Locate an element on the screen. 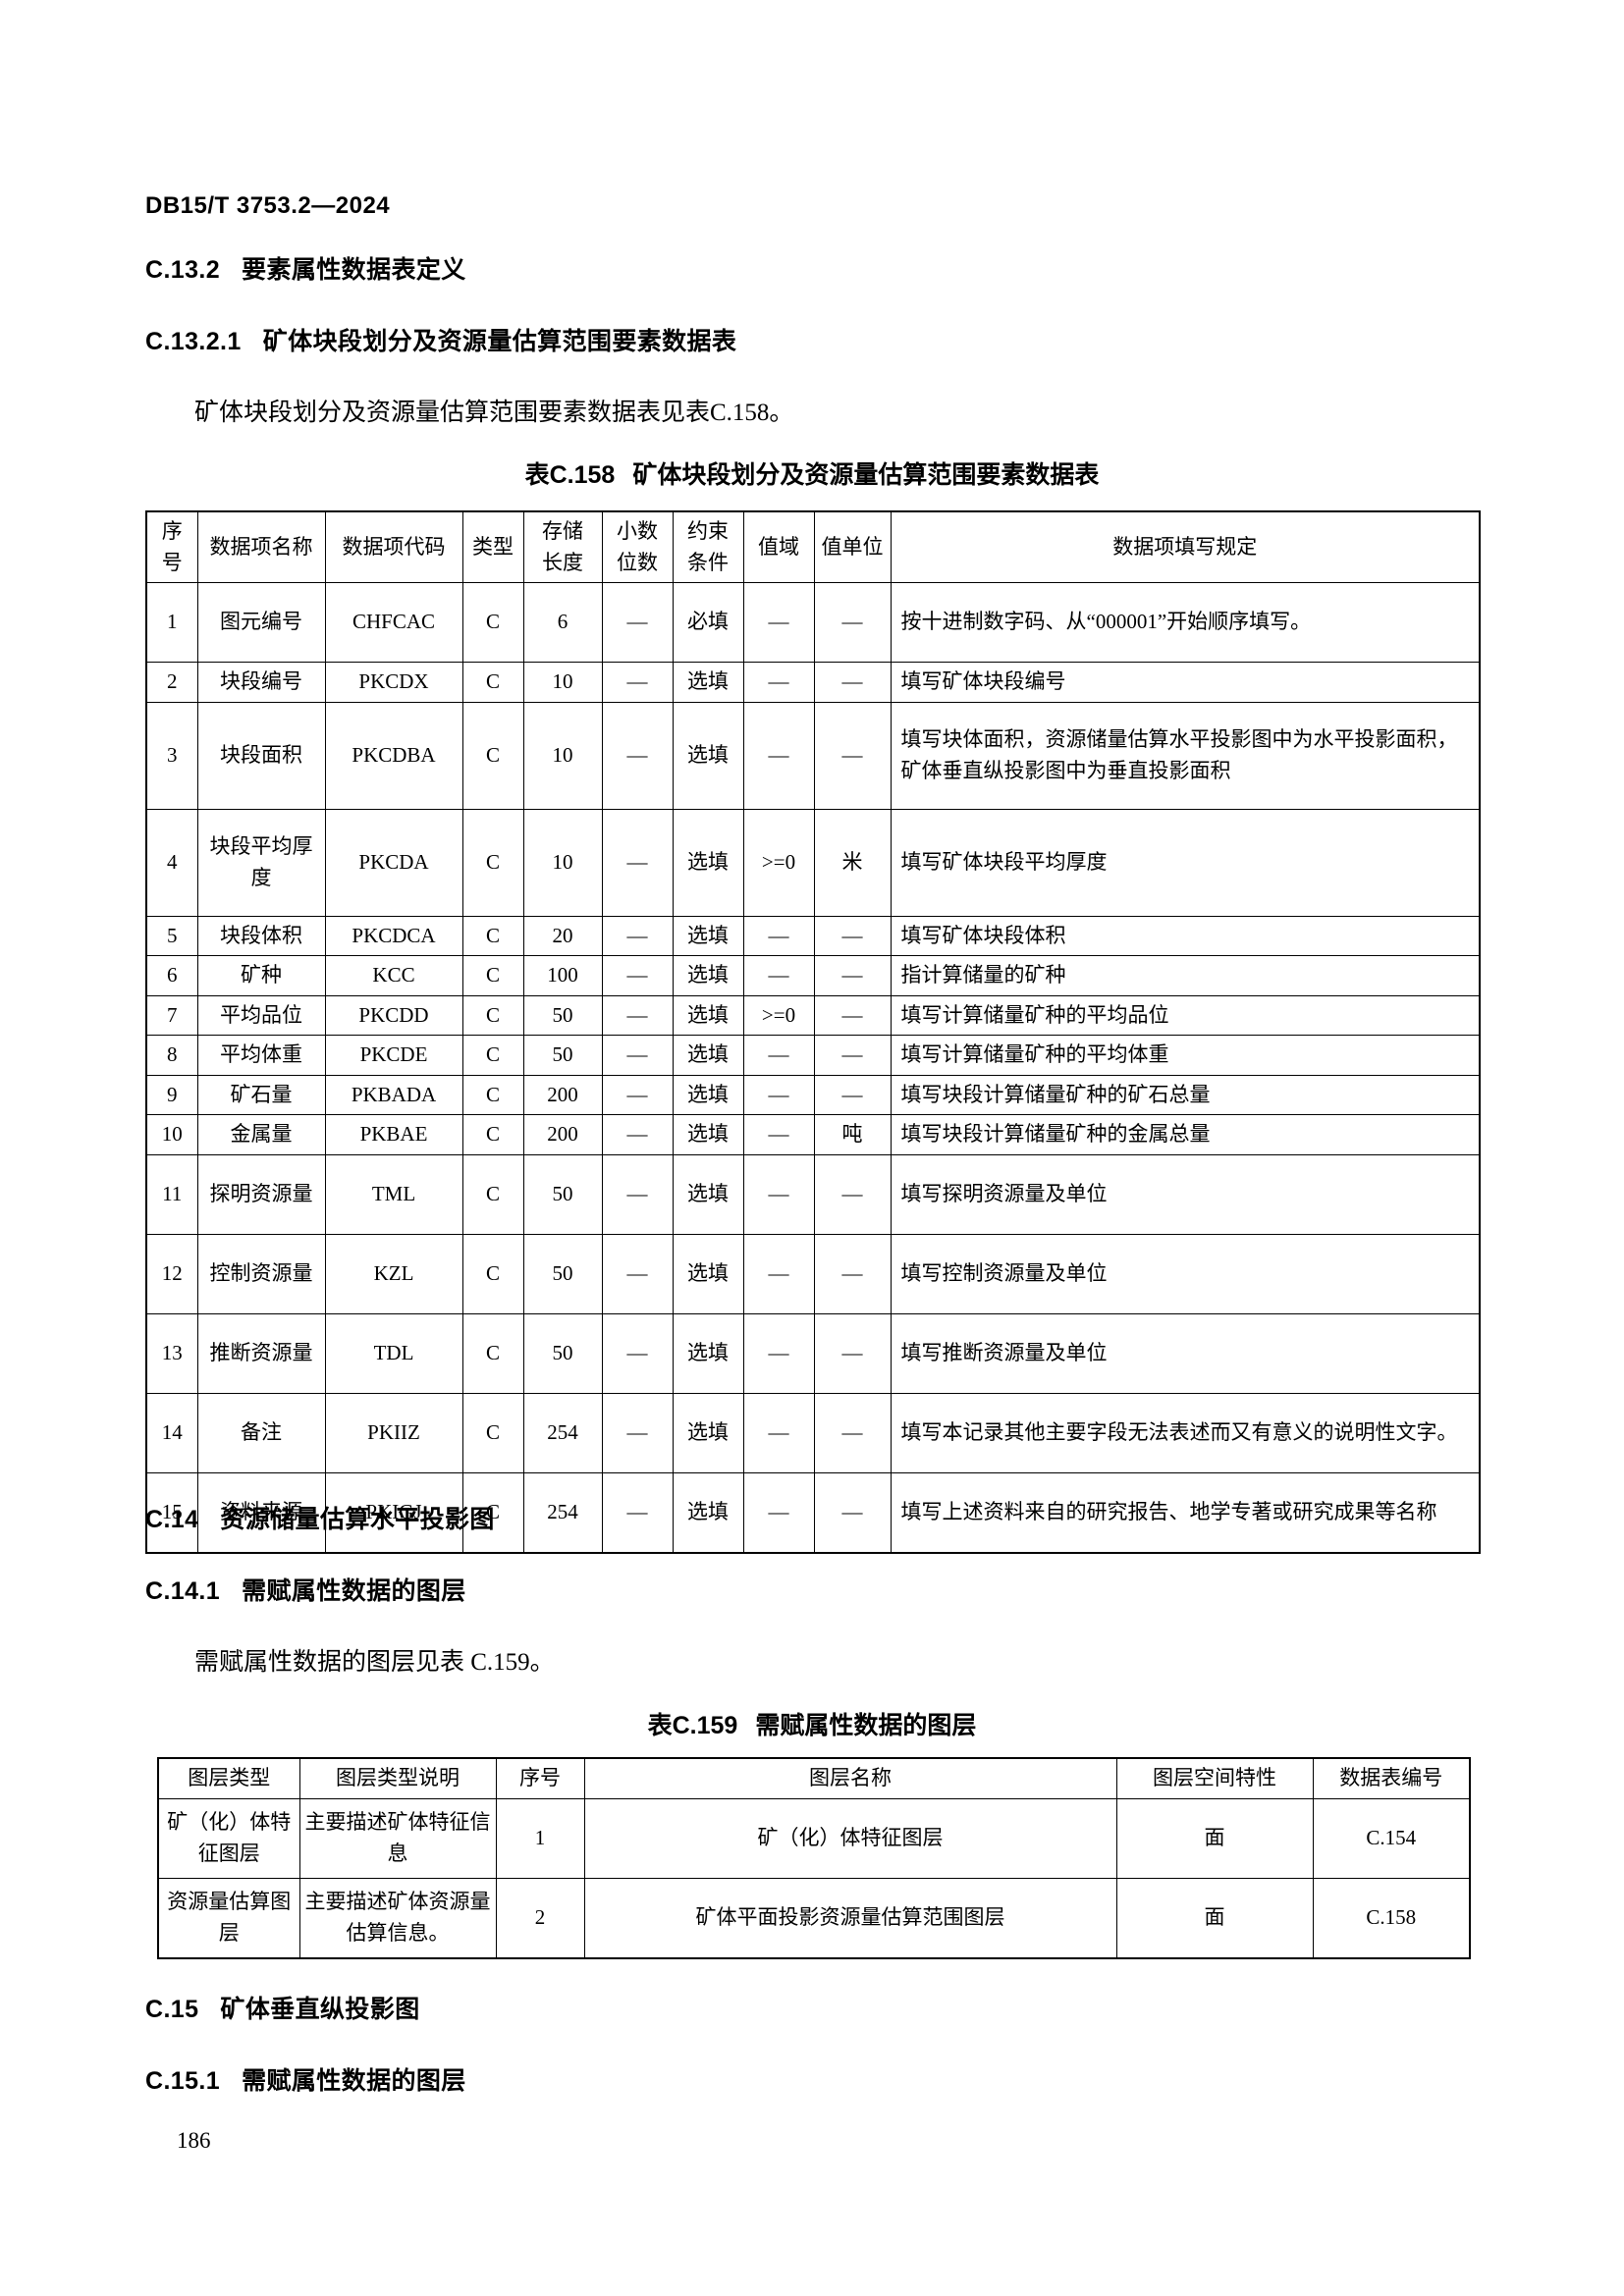 This screenshot has width=1624, height=2296. table-row: 10 金属量 PKBAE C 200— 选填 — 吨填写块段计算储量矿种的金属总量 is located at coordinates (813, 1134).